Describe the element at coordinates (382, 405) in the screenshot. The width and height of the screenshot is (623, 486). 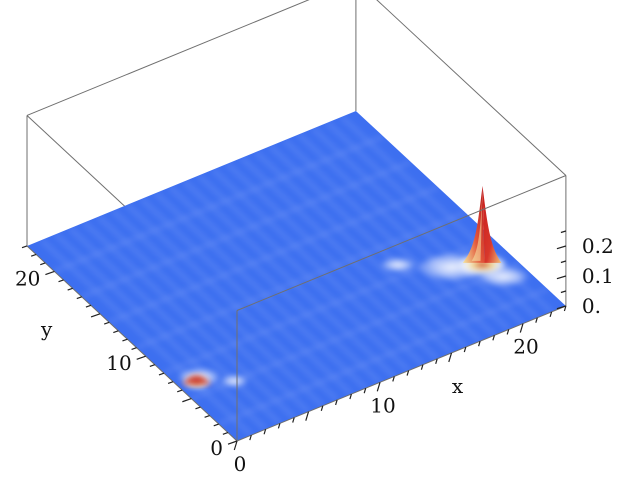
I see `x-tick-label: 10` at that location.